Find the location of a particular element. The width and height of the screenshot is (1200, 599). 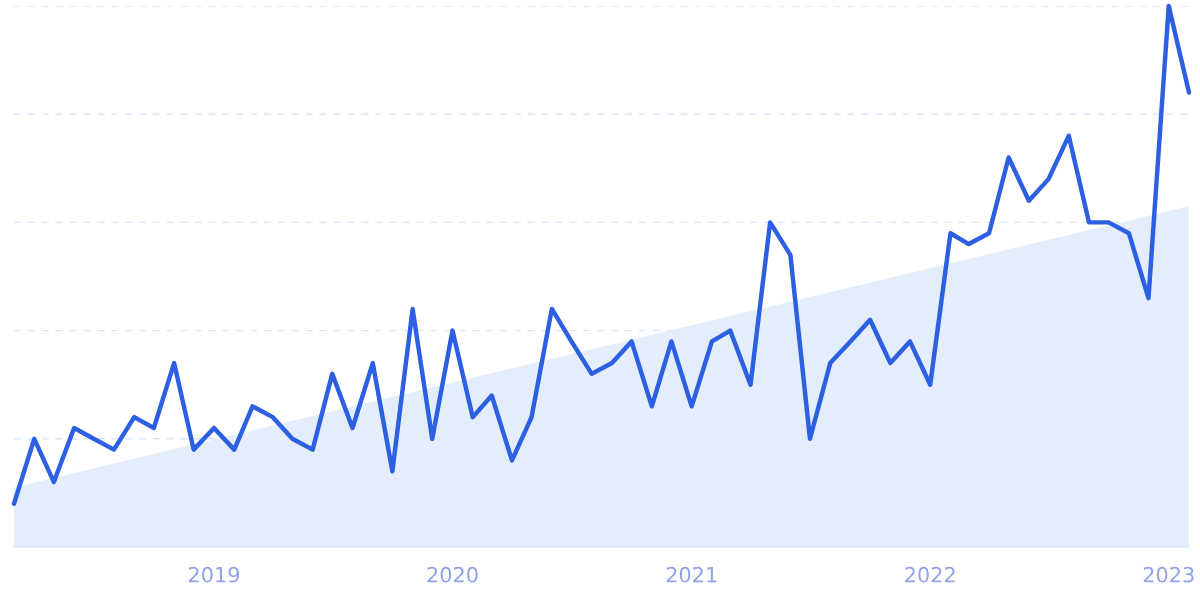

x-tick-label: 2020 is located at coordinates (452, 574).